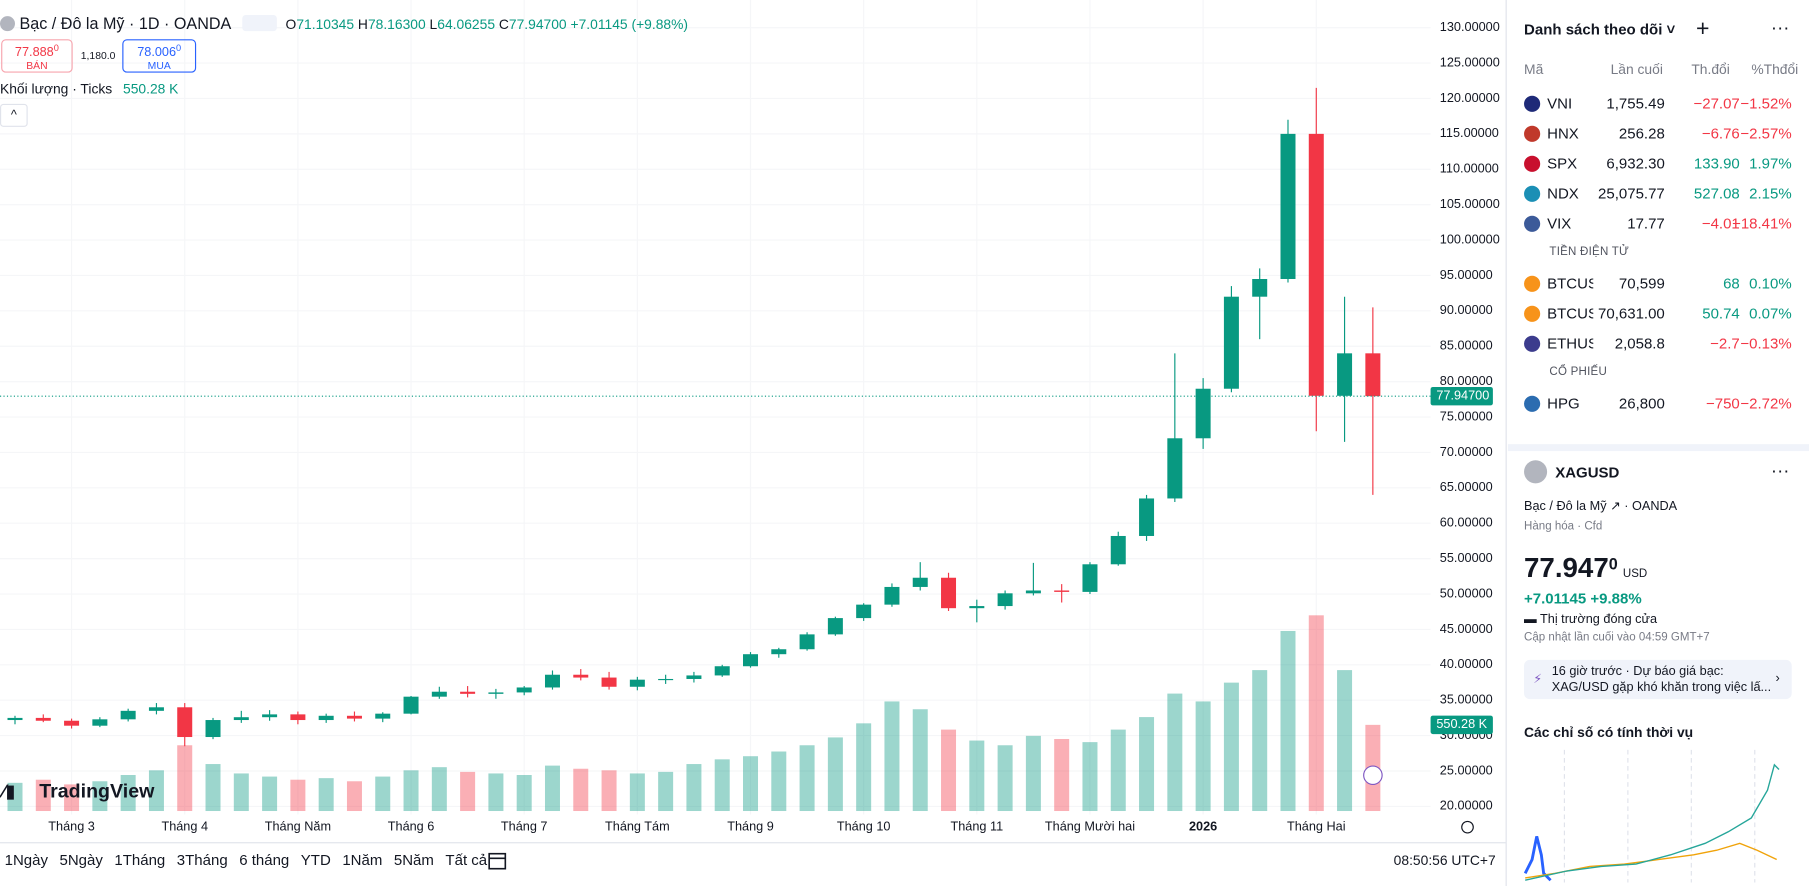 This screenshot has height=886, width=1809. Describe the element at coordinates (315, 860) in the screenshot. I see `range-button: YTD` at that location.